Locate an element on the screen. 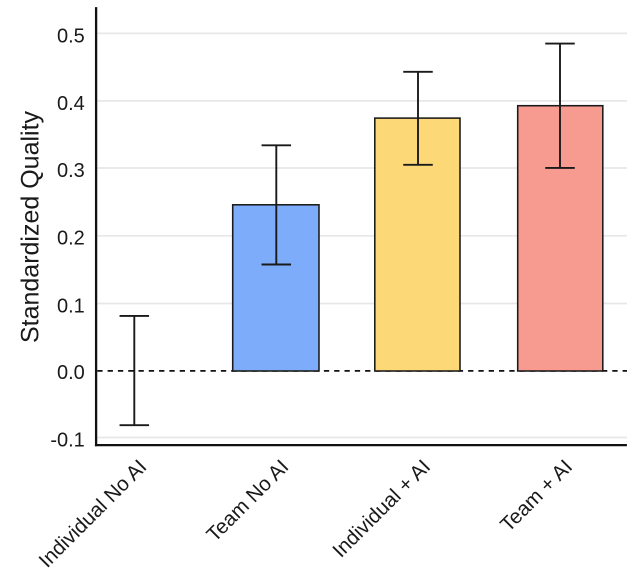 This screenshot has height=574, width=640. svg-text: 0.1 is located at coordinates (71, 306).